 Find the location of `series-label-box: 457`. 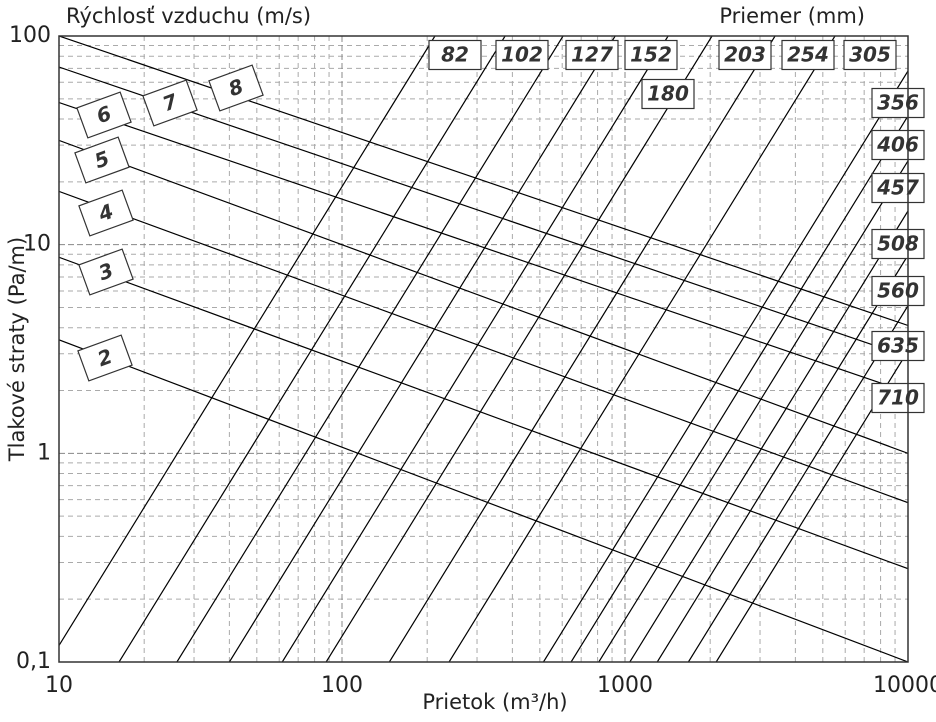

series-label-box: 457 is located at coordinates (898, 188).